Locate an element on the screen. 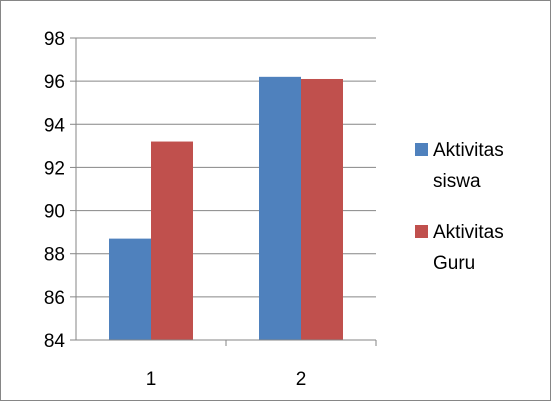 This screenshot has height=403, width=552. x-tick-label: 2 is located at coordinates (301, 379).